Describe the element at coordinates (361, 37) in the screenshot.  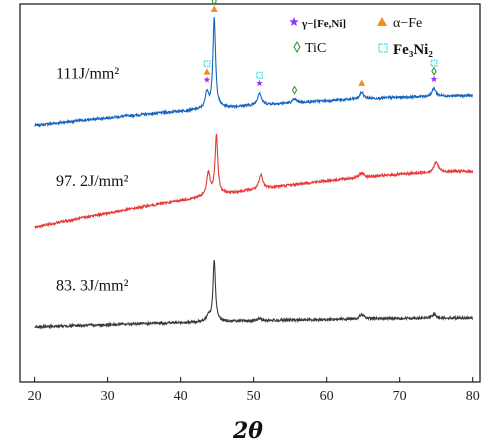
I see `legend: γ−[Fe,Ni] α−Fe TiC Fe₃Ni₂` at that location.